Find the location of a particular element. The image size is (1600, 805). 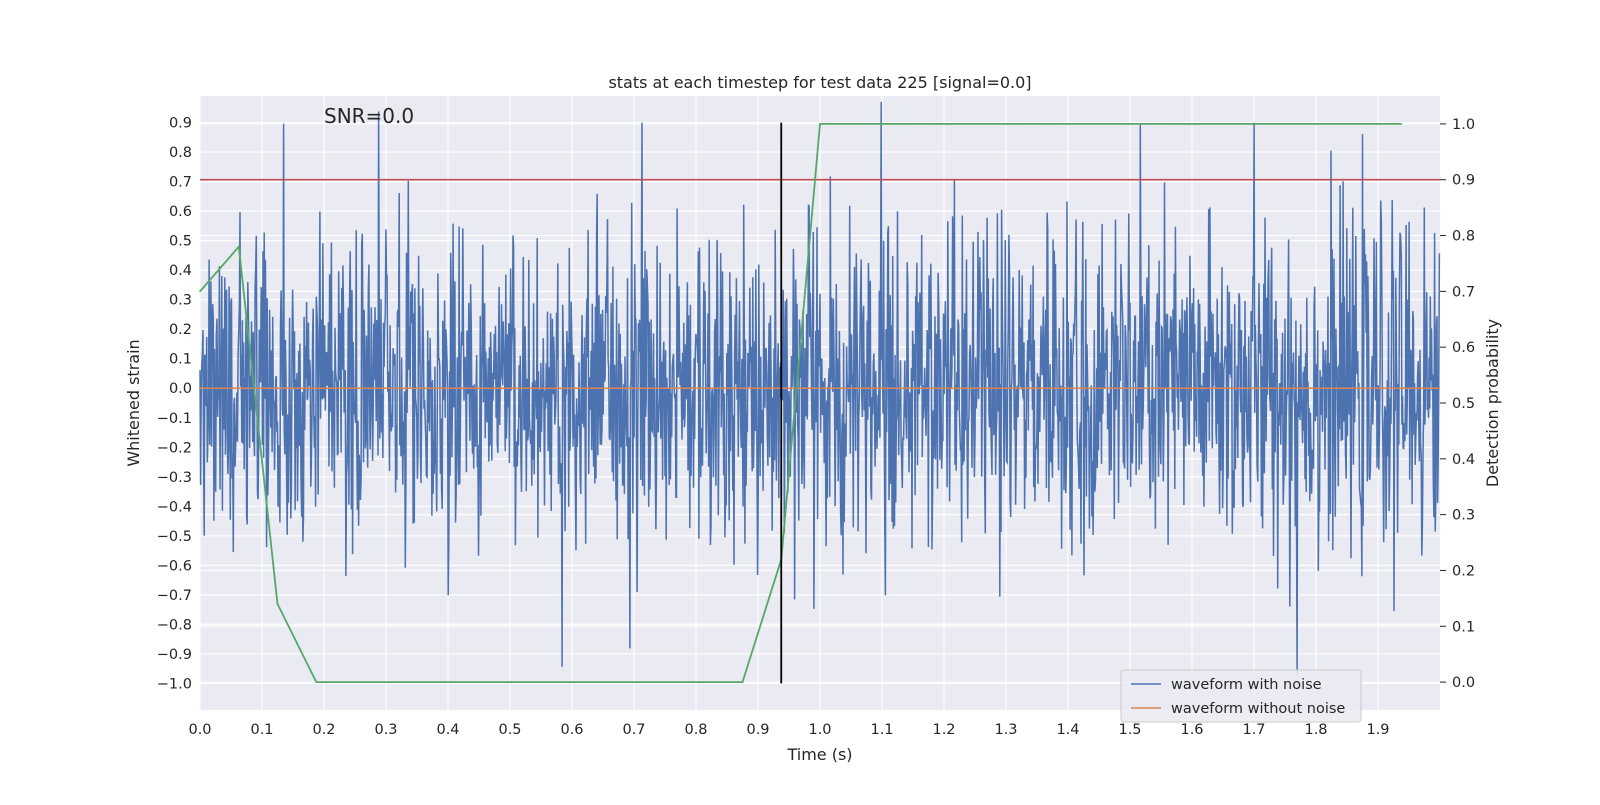

legend-label-noise: waveform with noise is located at coordinates (1246, 685).